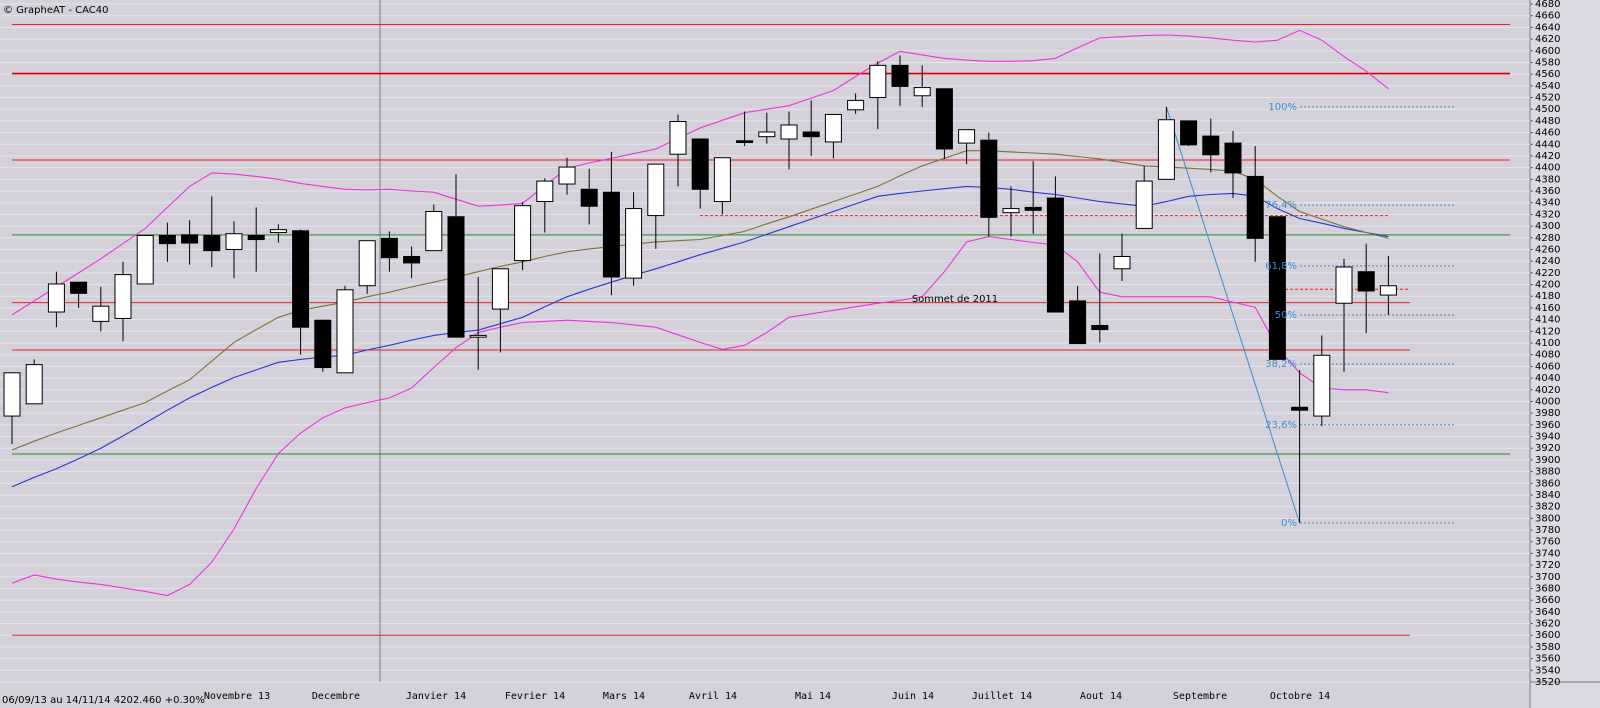 This screenshot has height=708, width=1600. What do you see at coordinates (1547, 308) in the screenshot?
I see `y-tick-label: 4160` at bounding box center [1547, 308].